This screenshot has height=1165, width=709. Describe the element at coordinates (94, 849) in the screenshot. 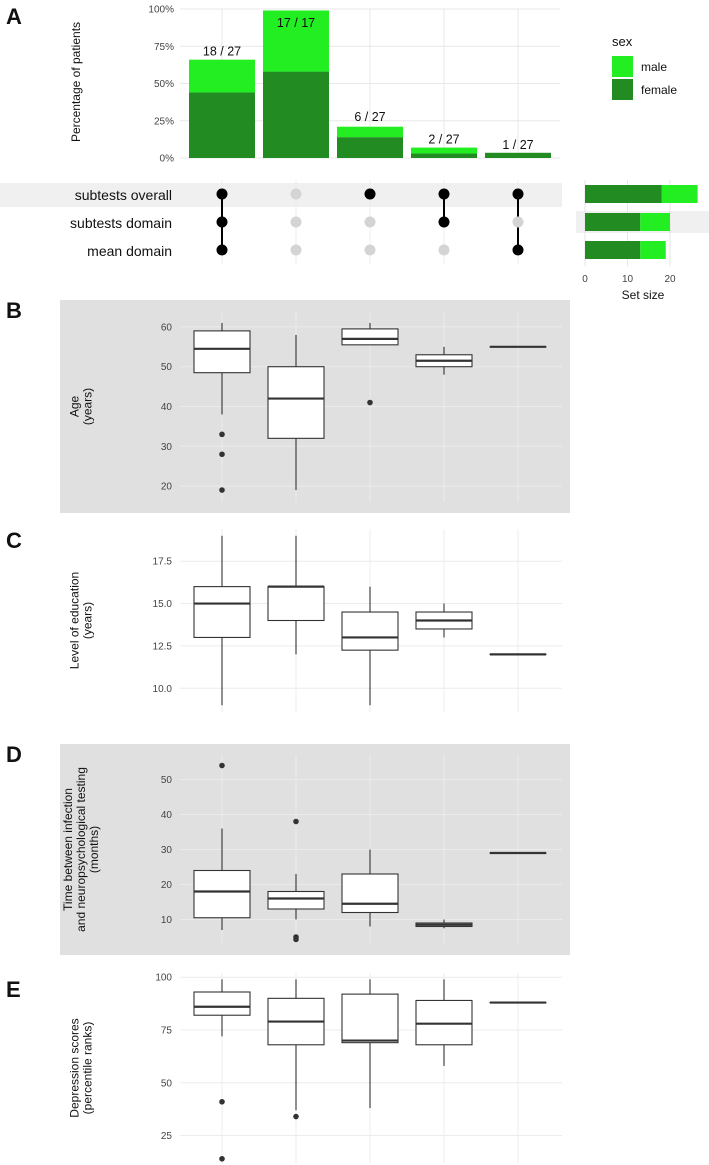

I see `y-axis-label: (months)` at that location.